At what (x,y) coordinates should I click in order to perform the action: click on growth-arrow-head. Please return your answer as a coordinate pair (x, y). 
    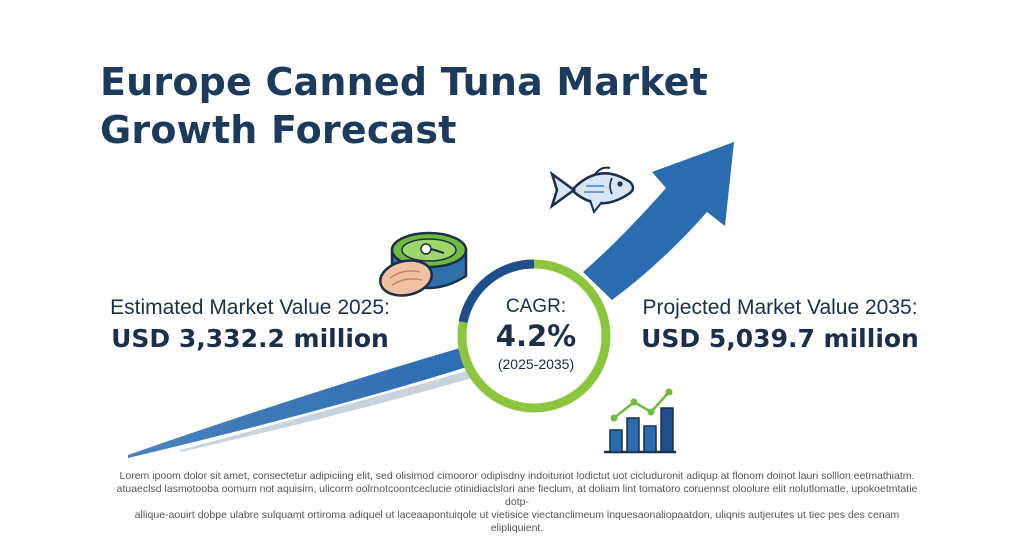
    Looking at the image, I should click on (658, 221).